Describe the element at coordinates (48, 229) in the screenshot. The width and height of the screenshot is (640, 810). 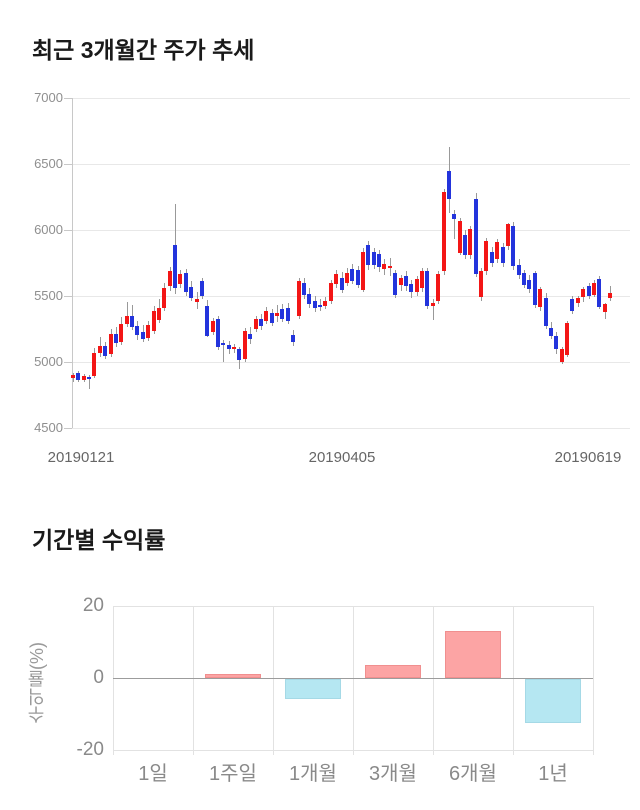
I see `price-y-tick: 6000` at that location.